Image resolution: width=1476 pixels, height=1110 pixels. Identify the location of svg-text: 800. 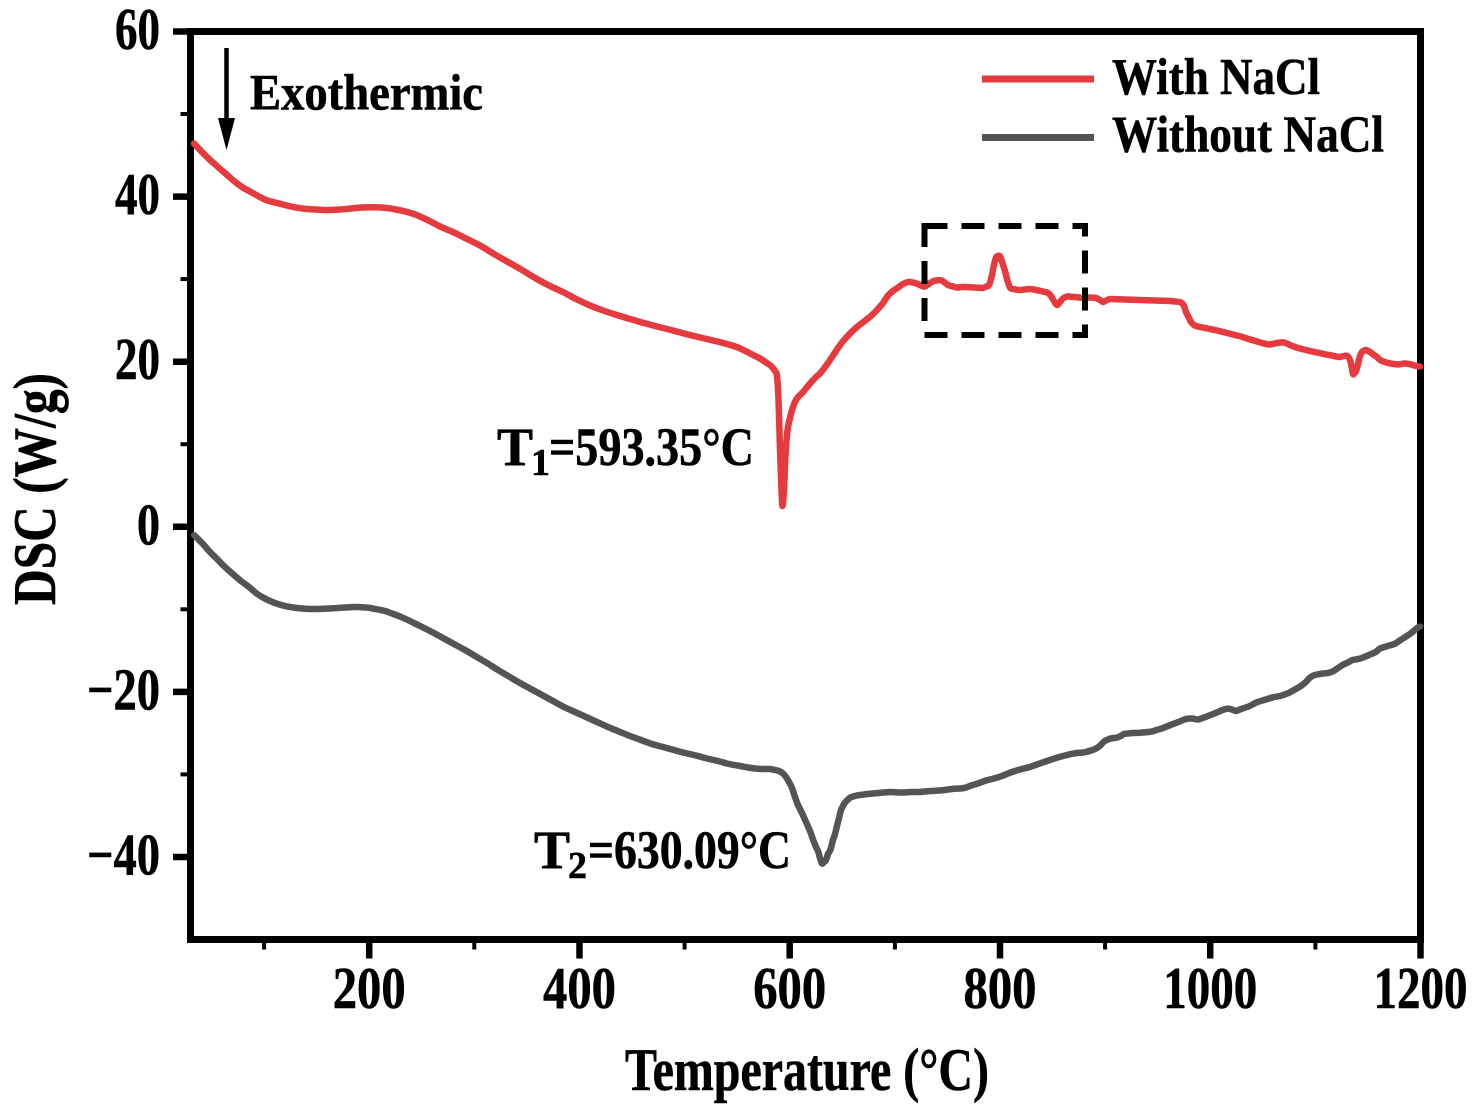
(1000, 988).